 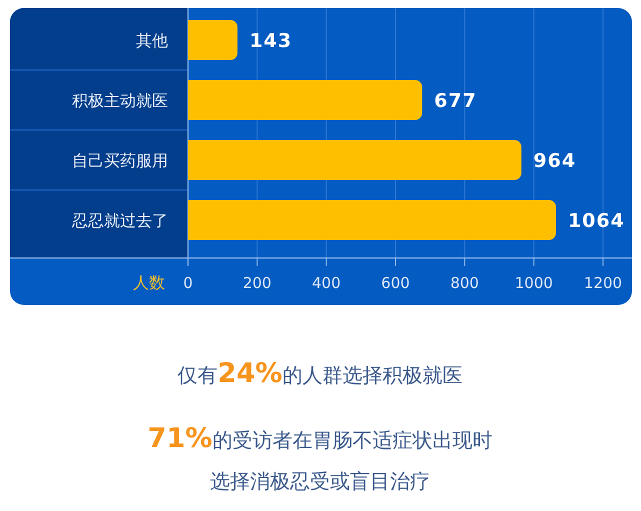 I want to click on y-tick-label: 其他, so click(x=152, y=40).